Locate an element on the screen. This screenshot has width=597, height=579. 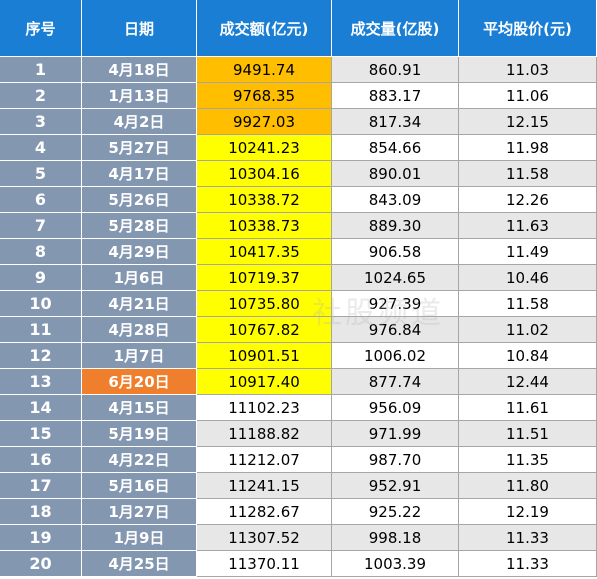
table-row: 16 4月22日 11212.07 987.70 11.35 is located at coordinates (298, 460).